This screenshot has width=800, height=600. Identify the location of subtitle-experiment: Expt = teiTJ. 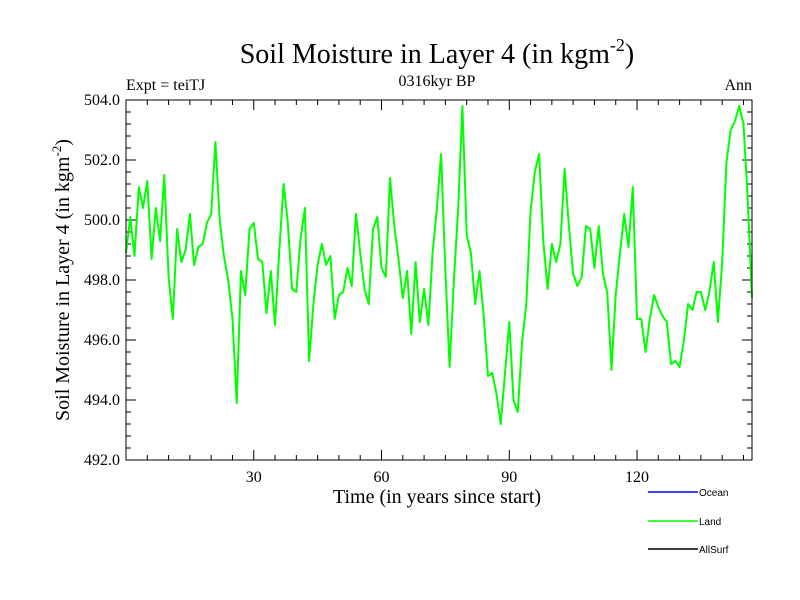
(165, 85).